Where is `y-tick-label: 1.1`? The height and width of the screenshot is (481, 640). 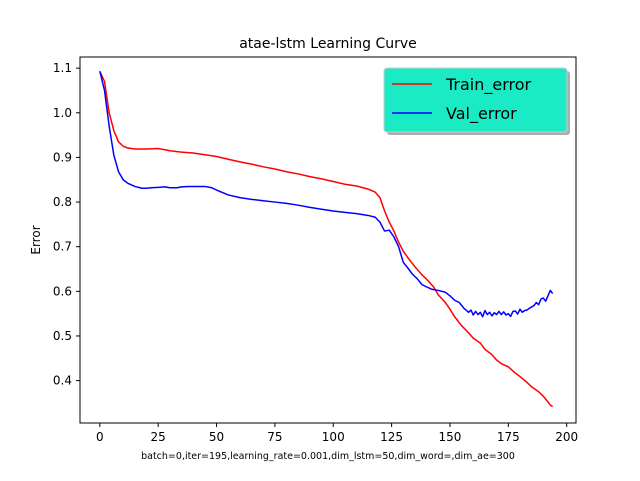
y-tick-label: 1.1 is located at coordinates (62, 68).